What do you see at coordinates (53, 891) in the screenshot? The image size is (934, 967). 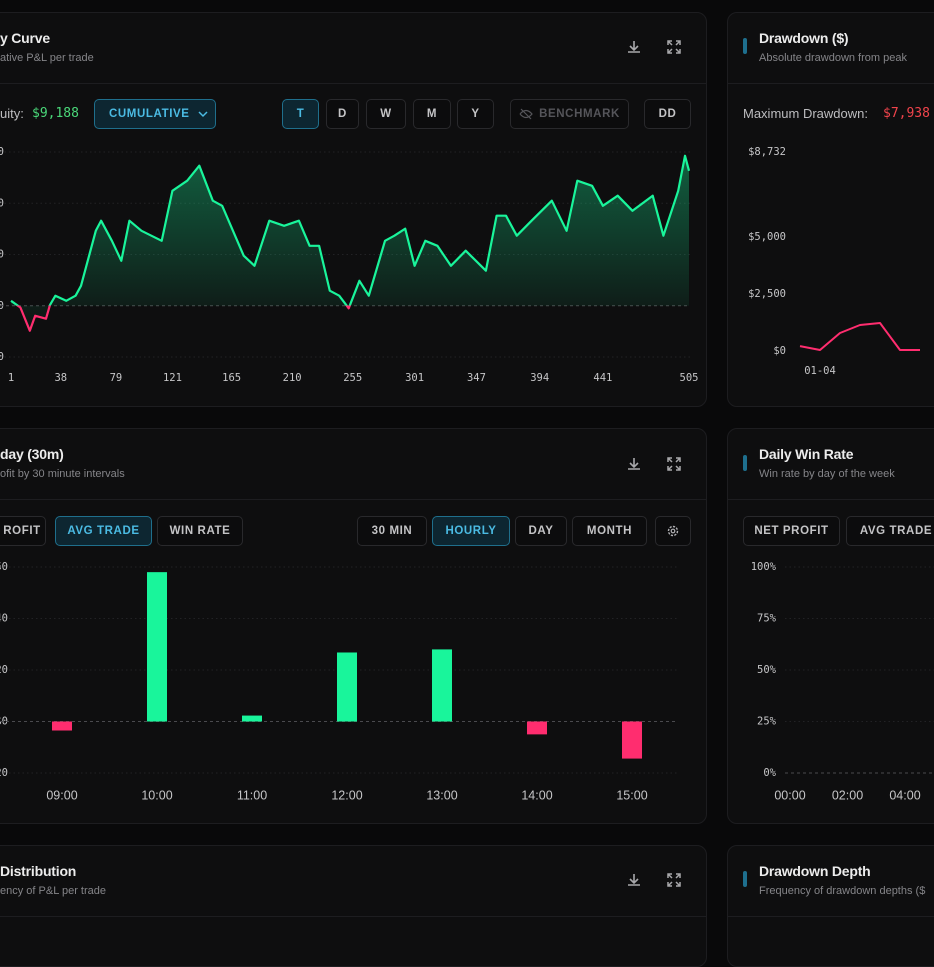 I see `panel-subtitle: ency of P&L per trade` at bounding box center [53, 891].